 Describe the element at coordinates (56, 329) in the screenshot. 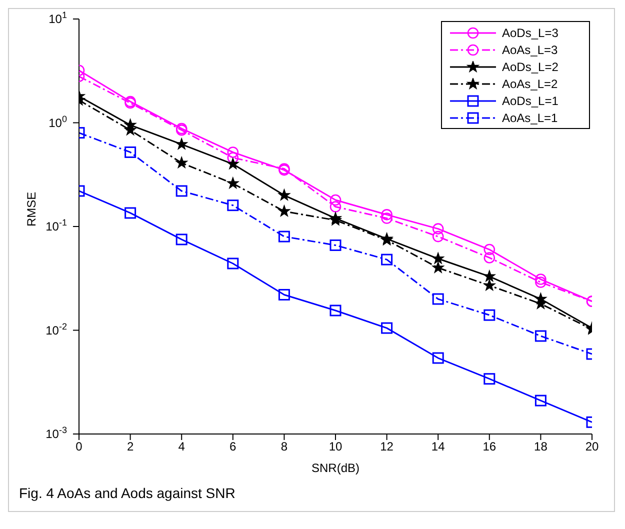

I see `y-tick-label: 10$^{-2}$` at that location.